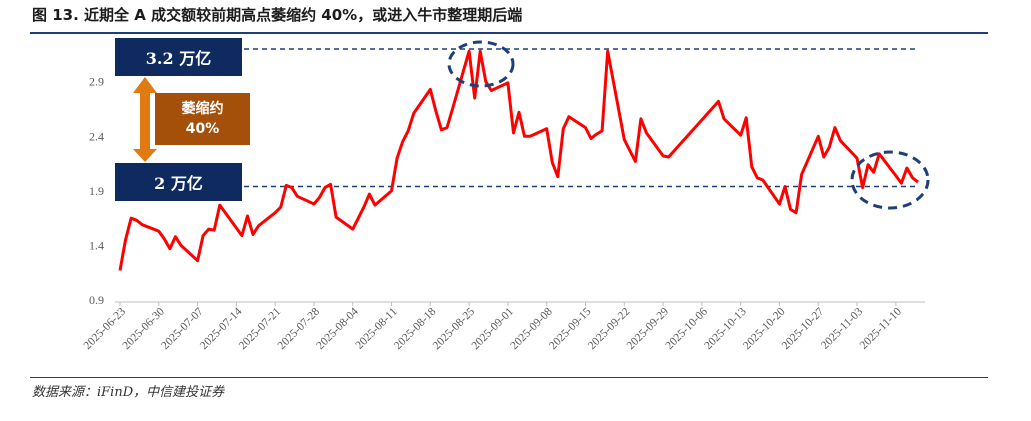  Describe the element at coordinates (481, 64) in the screenshot. I see `high-circle-marker` at that location.